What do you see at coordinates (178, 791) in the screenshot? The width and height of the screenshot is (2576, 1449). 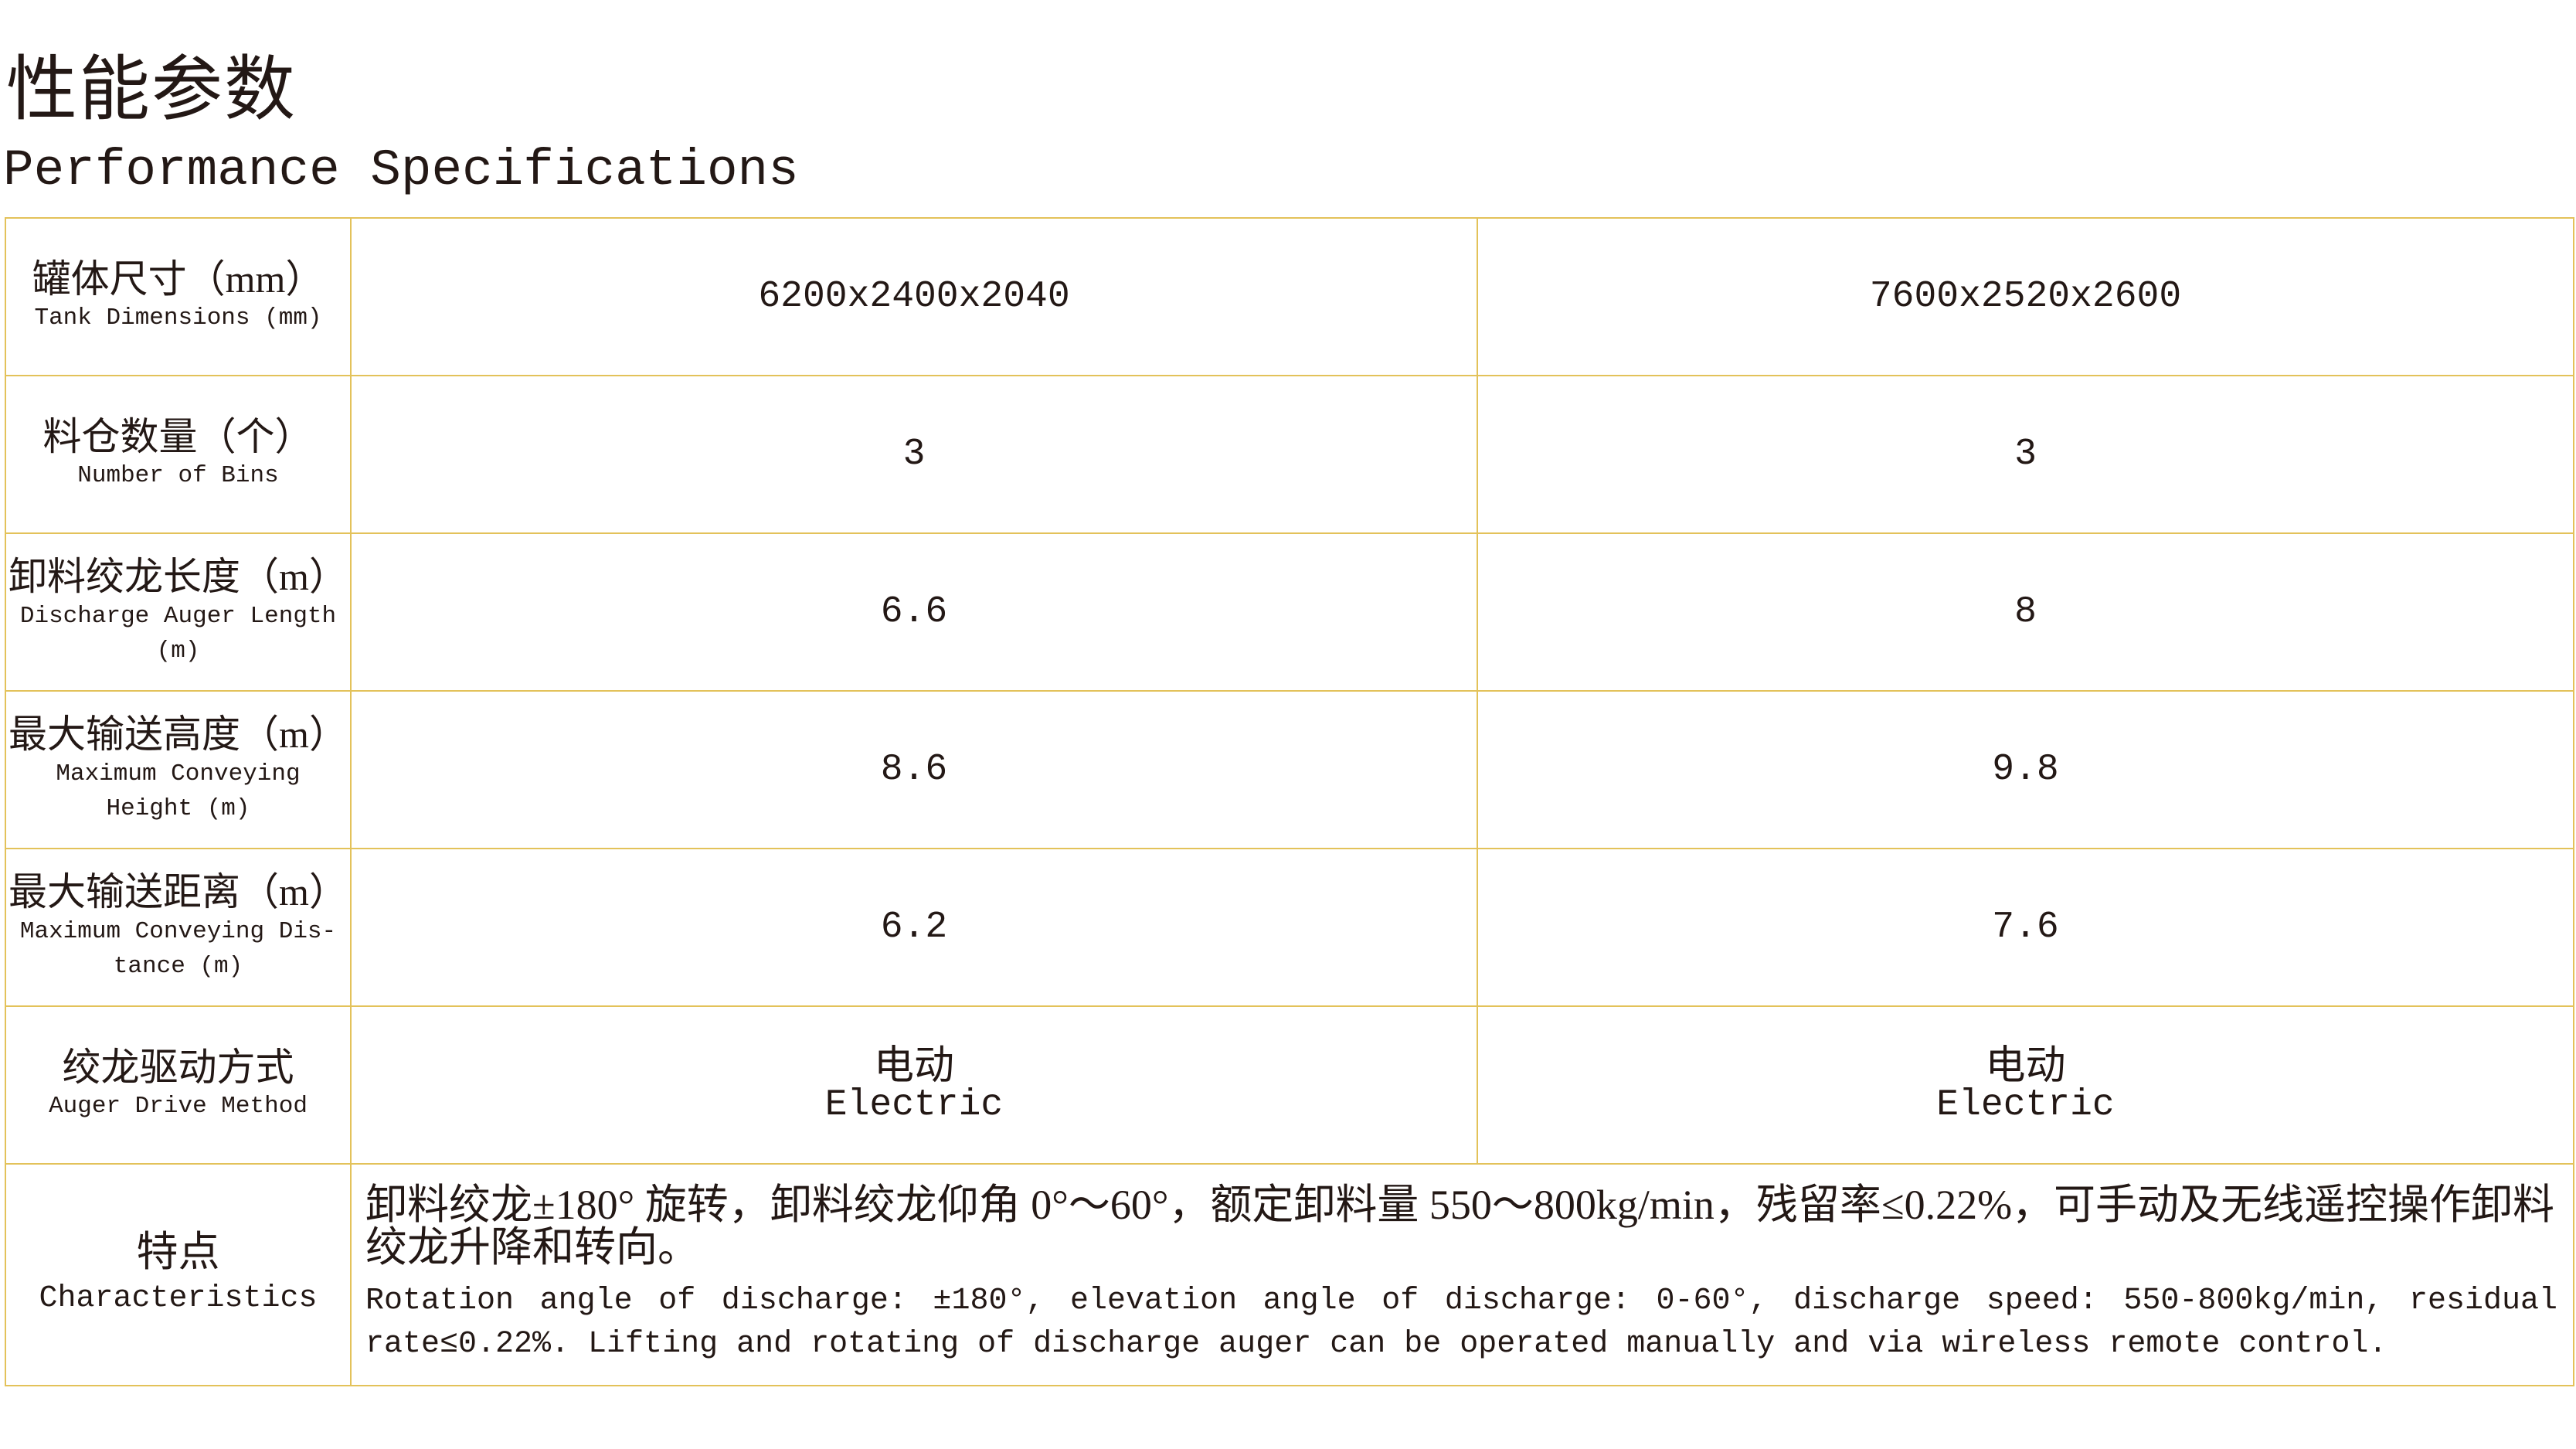 I see `label-en: Maximum Conveying Height (m)` at bounding box center [178, 791].